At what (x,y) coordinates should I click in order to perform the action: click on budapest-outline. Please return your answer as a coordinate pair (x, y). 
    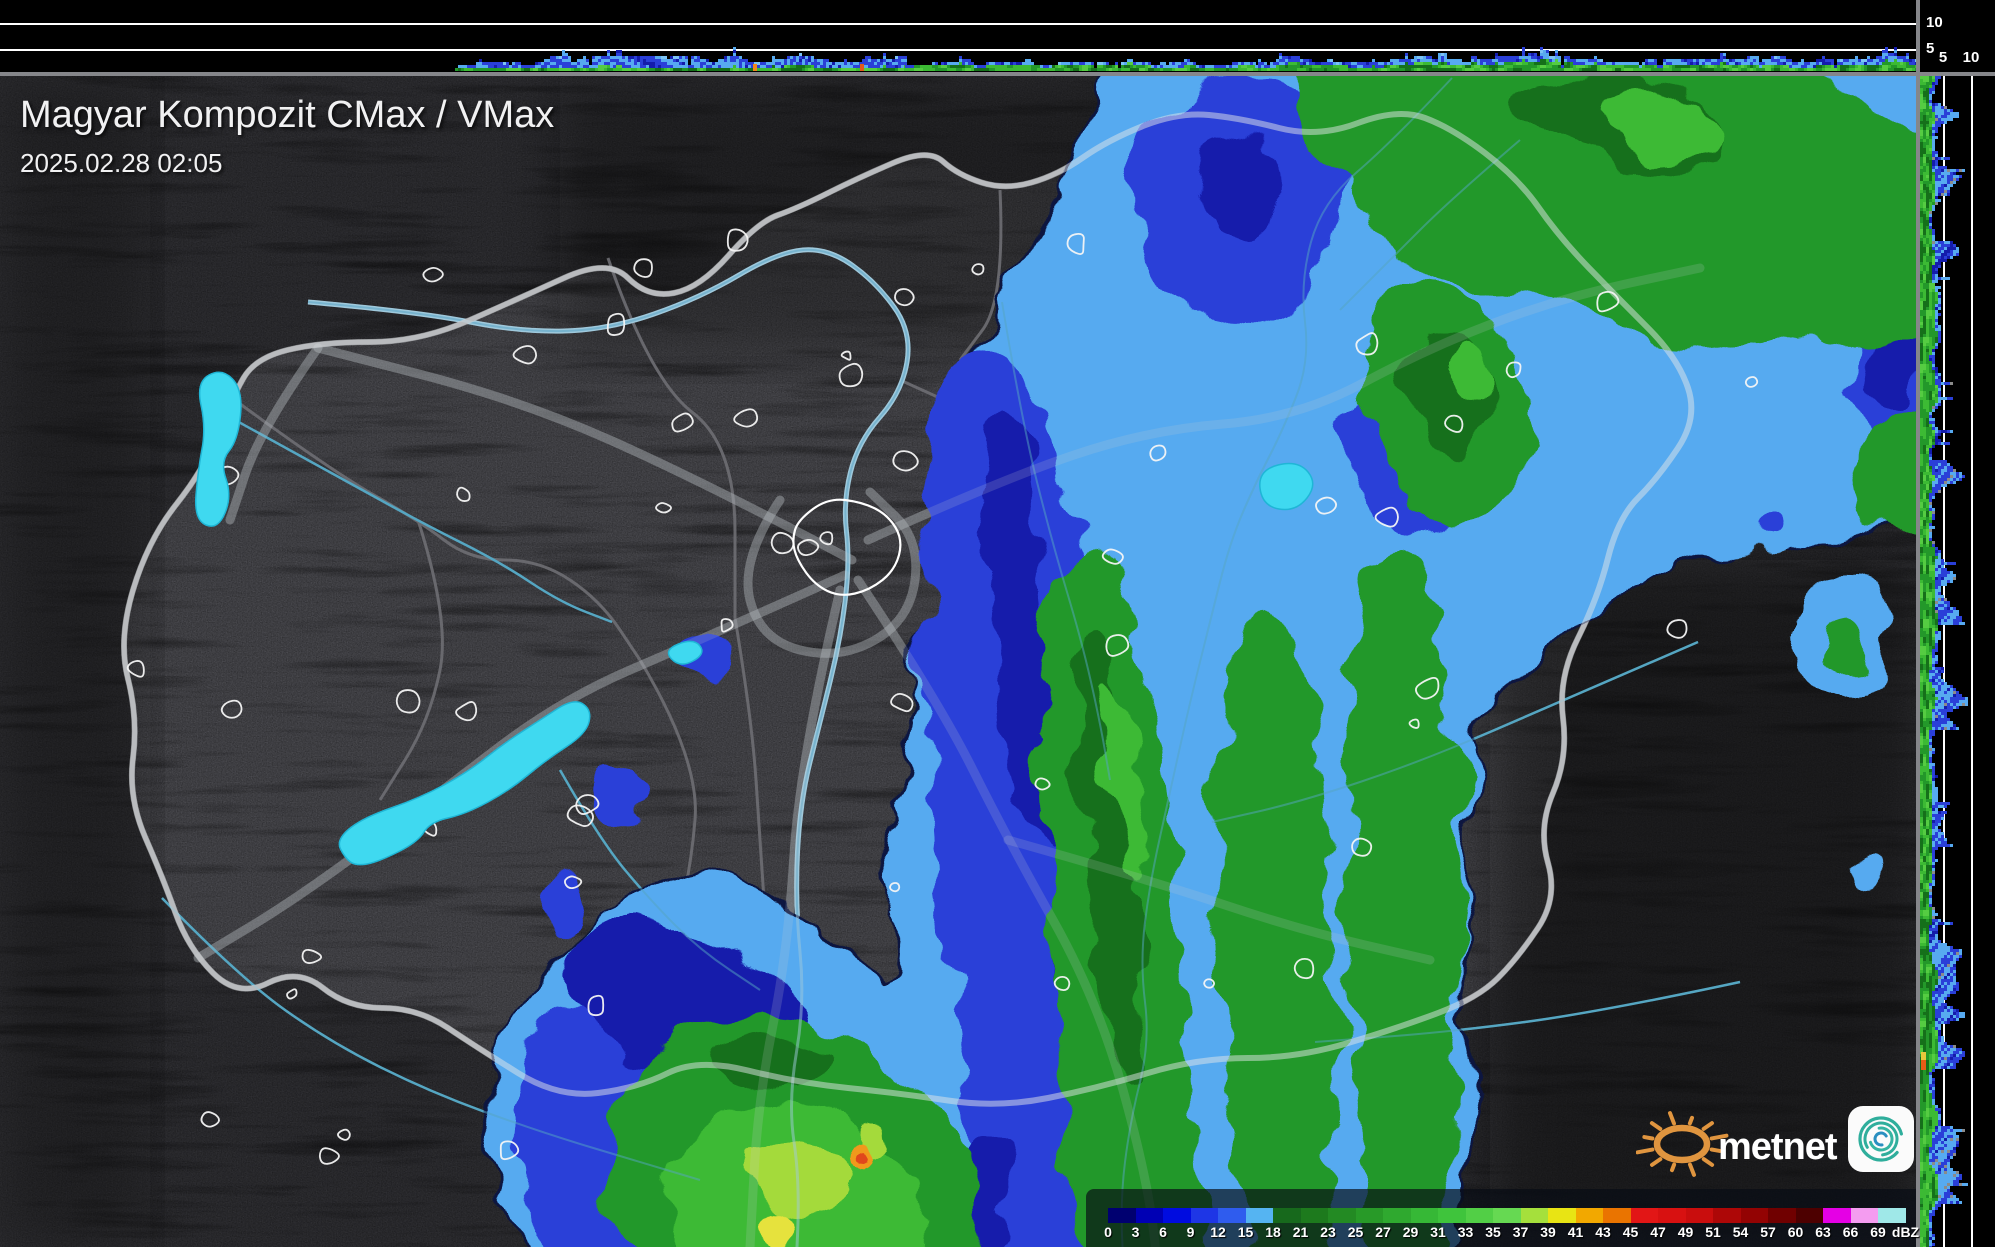
    Looking at the image, I should click on (847, 547).